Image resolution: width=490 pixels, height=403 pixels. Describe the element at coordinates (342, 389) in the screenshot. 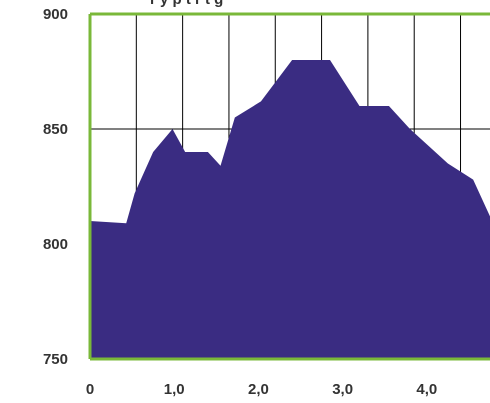

I see `x-tick-label: 3,0` at that location.